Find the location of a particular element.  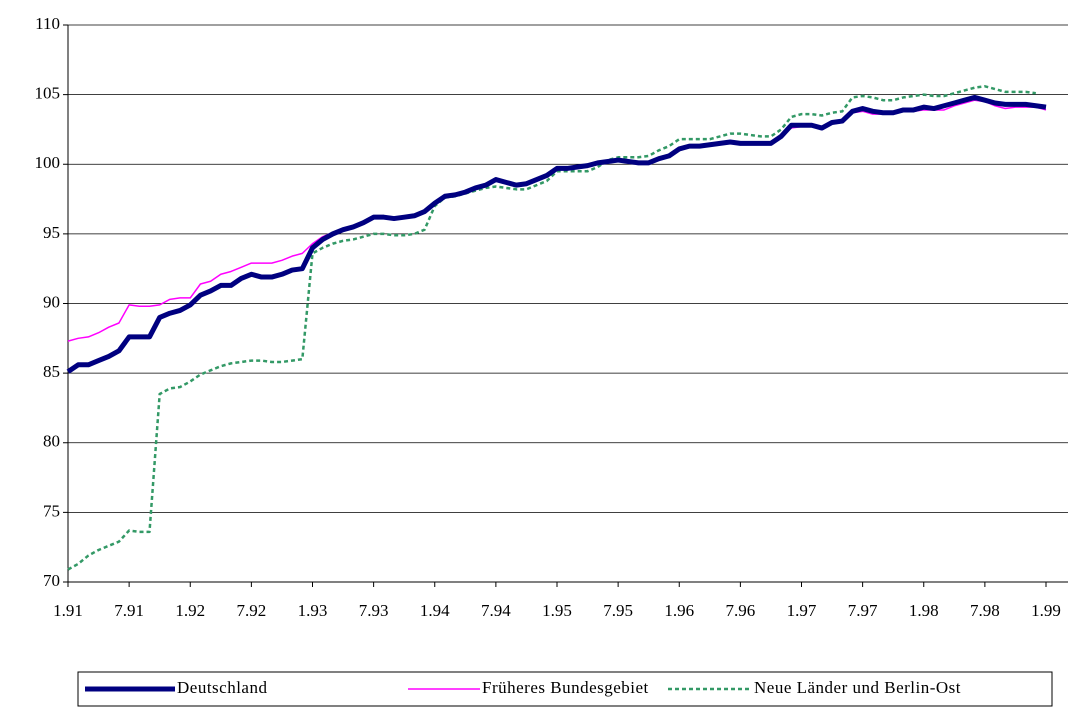

legend-label: Deutschland is located at coordinates (222, 687).